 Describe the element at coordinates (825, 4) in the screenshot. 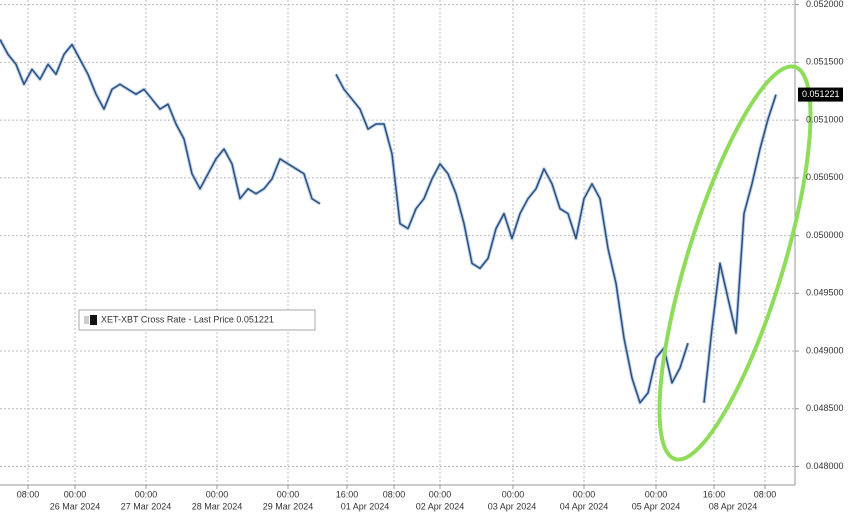

I see `y-tick-label: 0.052000` at that location.